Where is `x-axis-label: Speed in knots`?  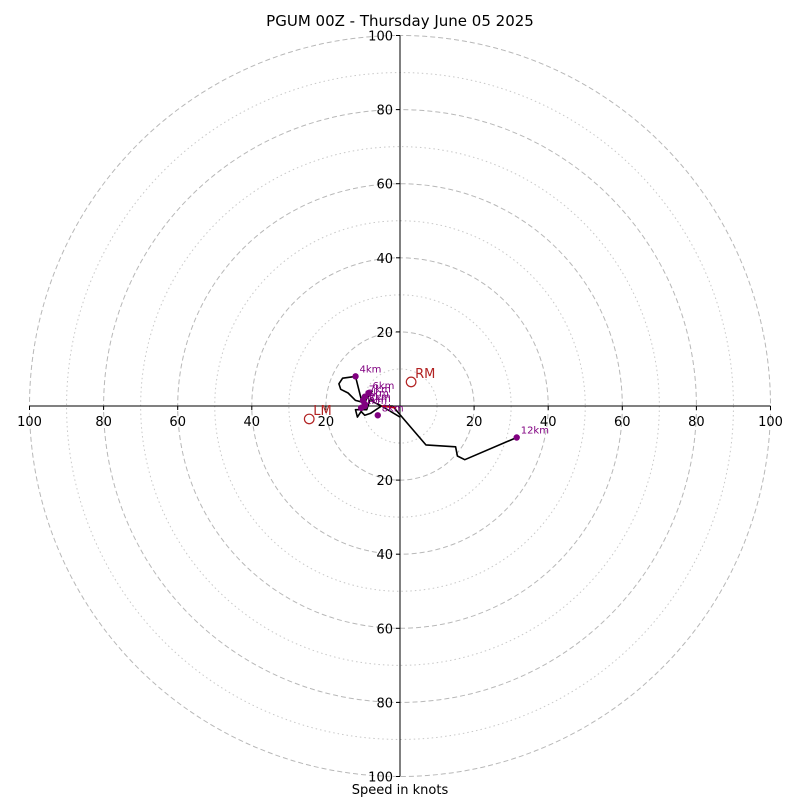
x-axis-label: Speed in knots is located at coordinates (400, 790).